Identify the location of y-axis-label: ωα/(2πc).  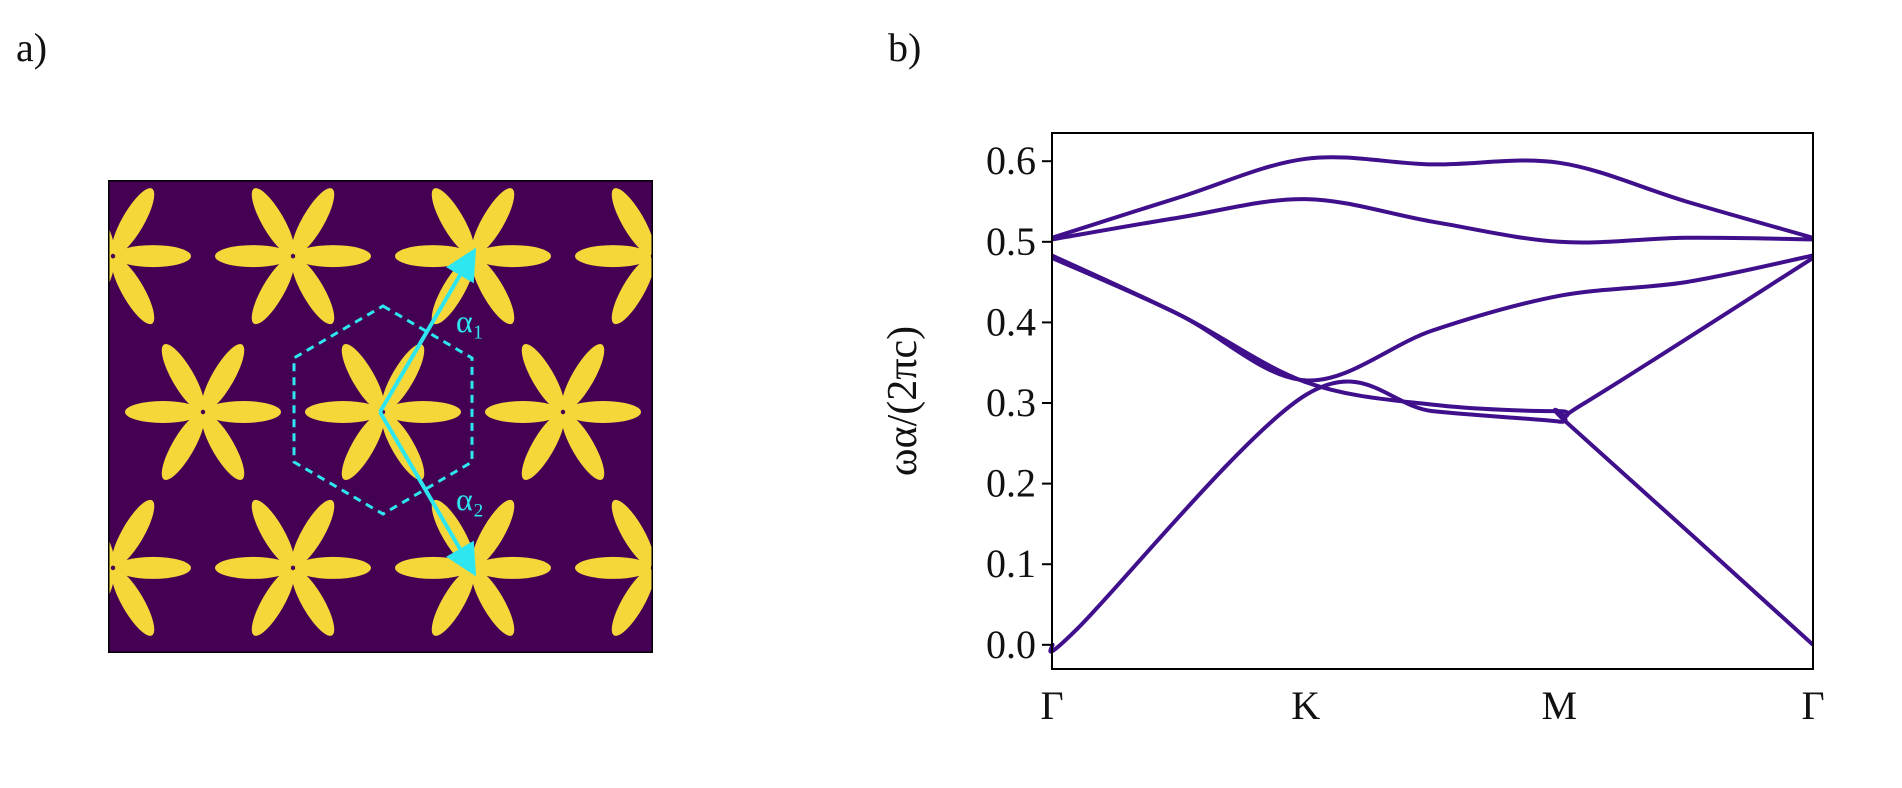
(903, 401).